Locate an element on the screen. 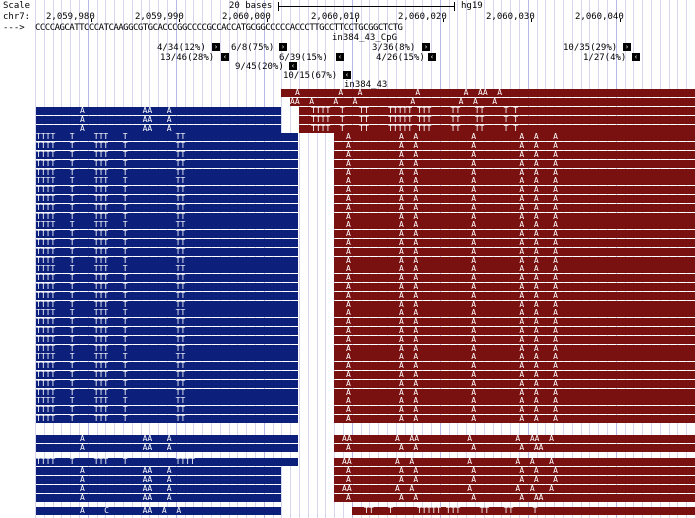  reverse-read: AA A A A A A A A is located at coordinates (492, 101).